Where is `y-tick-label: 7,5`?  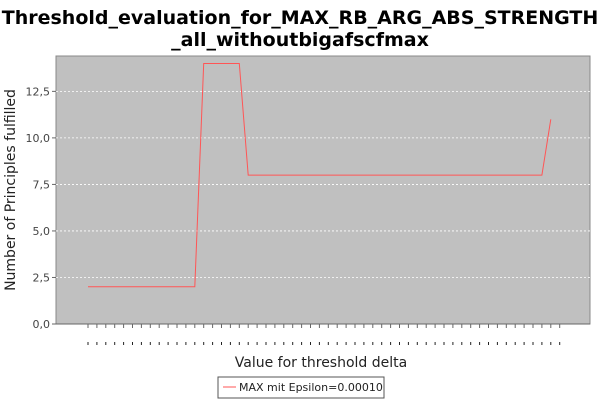
y-tick-label: 7,5 is located at coordinates (42, 184).